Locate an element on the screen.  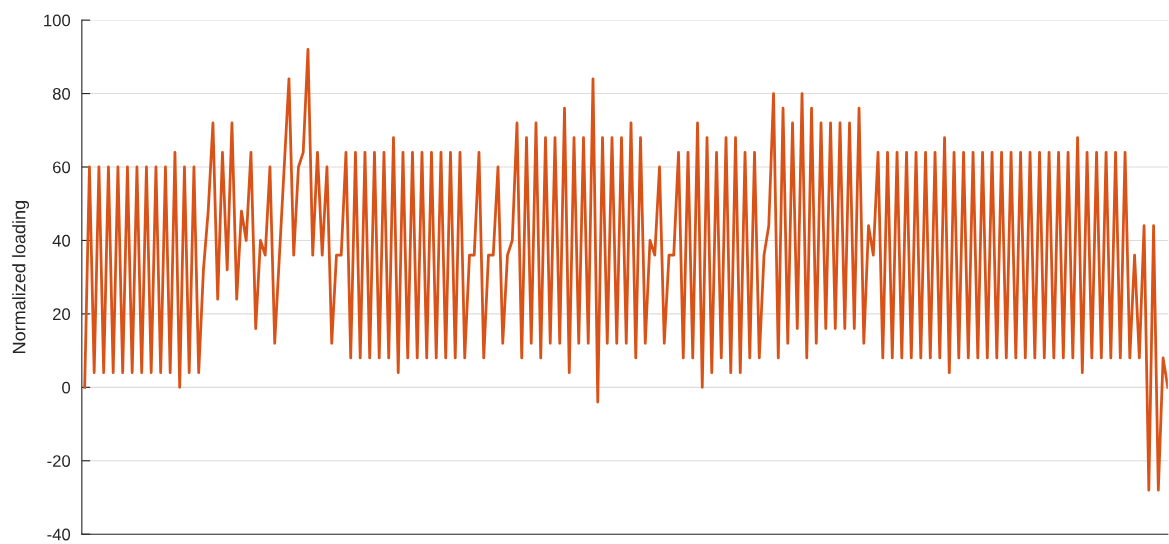
y-tick-label: 0 is located at coordinates (66, 387).